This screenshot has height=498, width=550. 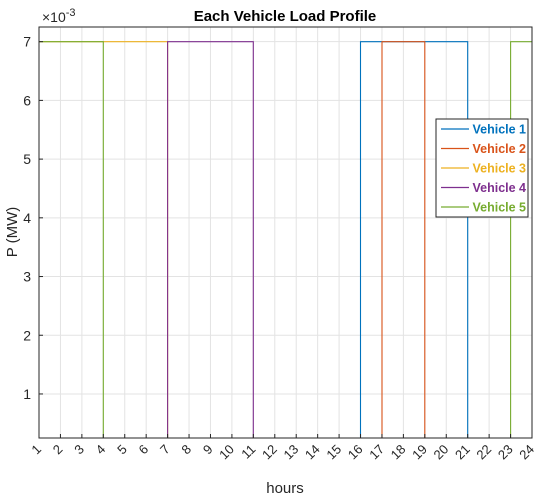 I want to click on y-axis-label: P (MW), so click(x=12, y=232).